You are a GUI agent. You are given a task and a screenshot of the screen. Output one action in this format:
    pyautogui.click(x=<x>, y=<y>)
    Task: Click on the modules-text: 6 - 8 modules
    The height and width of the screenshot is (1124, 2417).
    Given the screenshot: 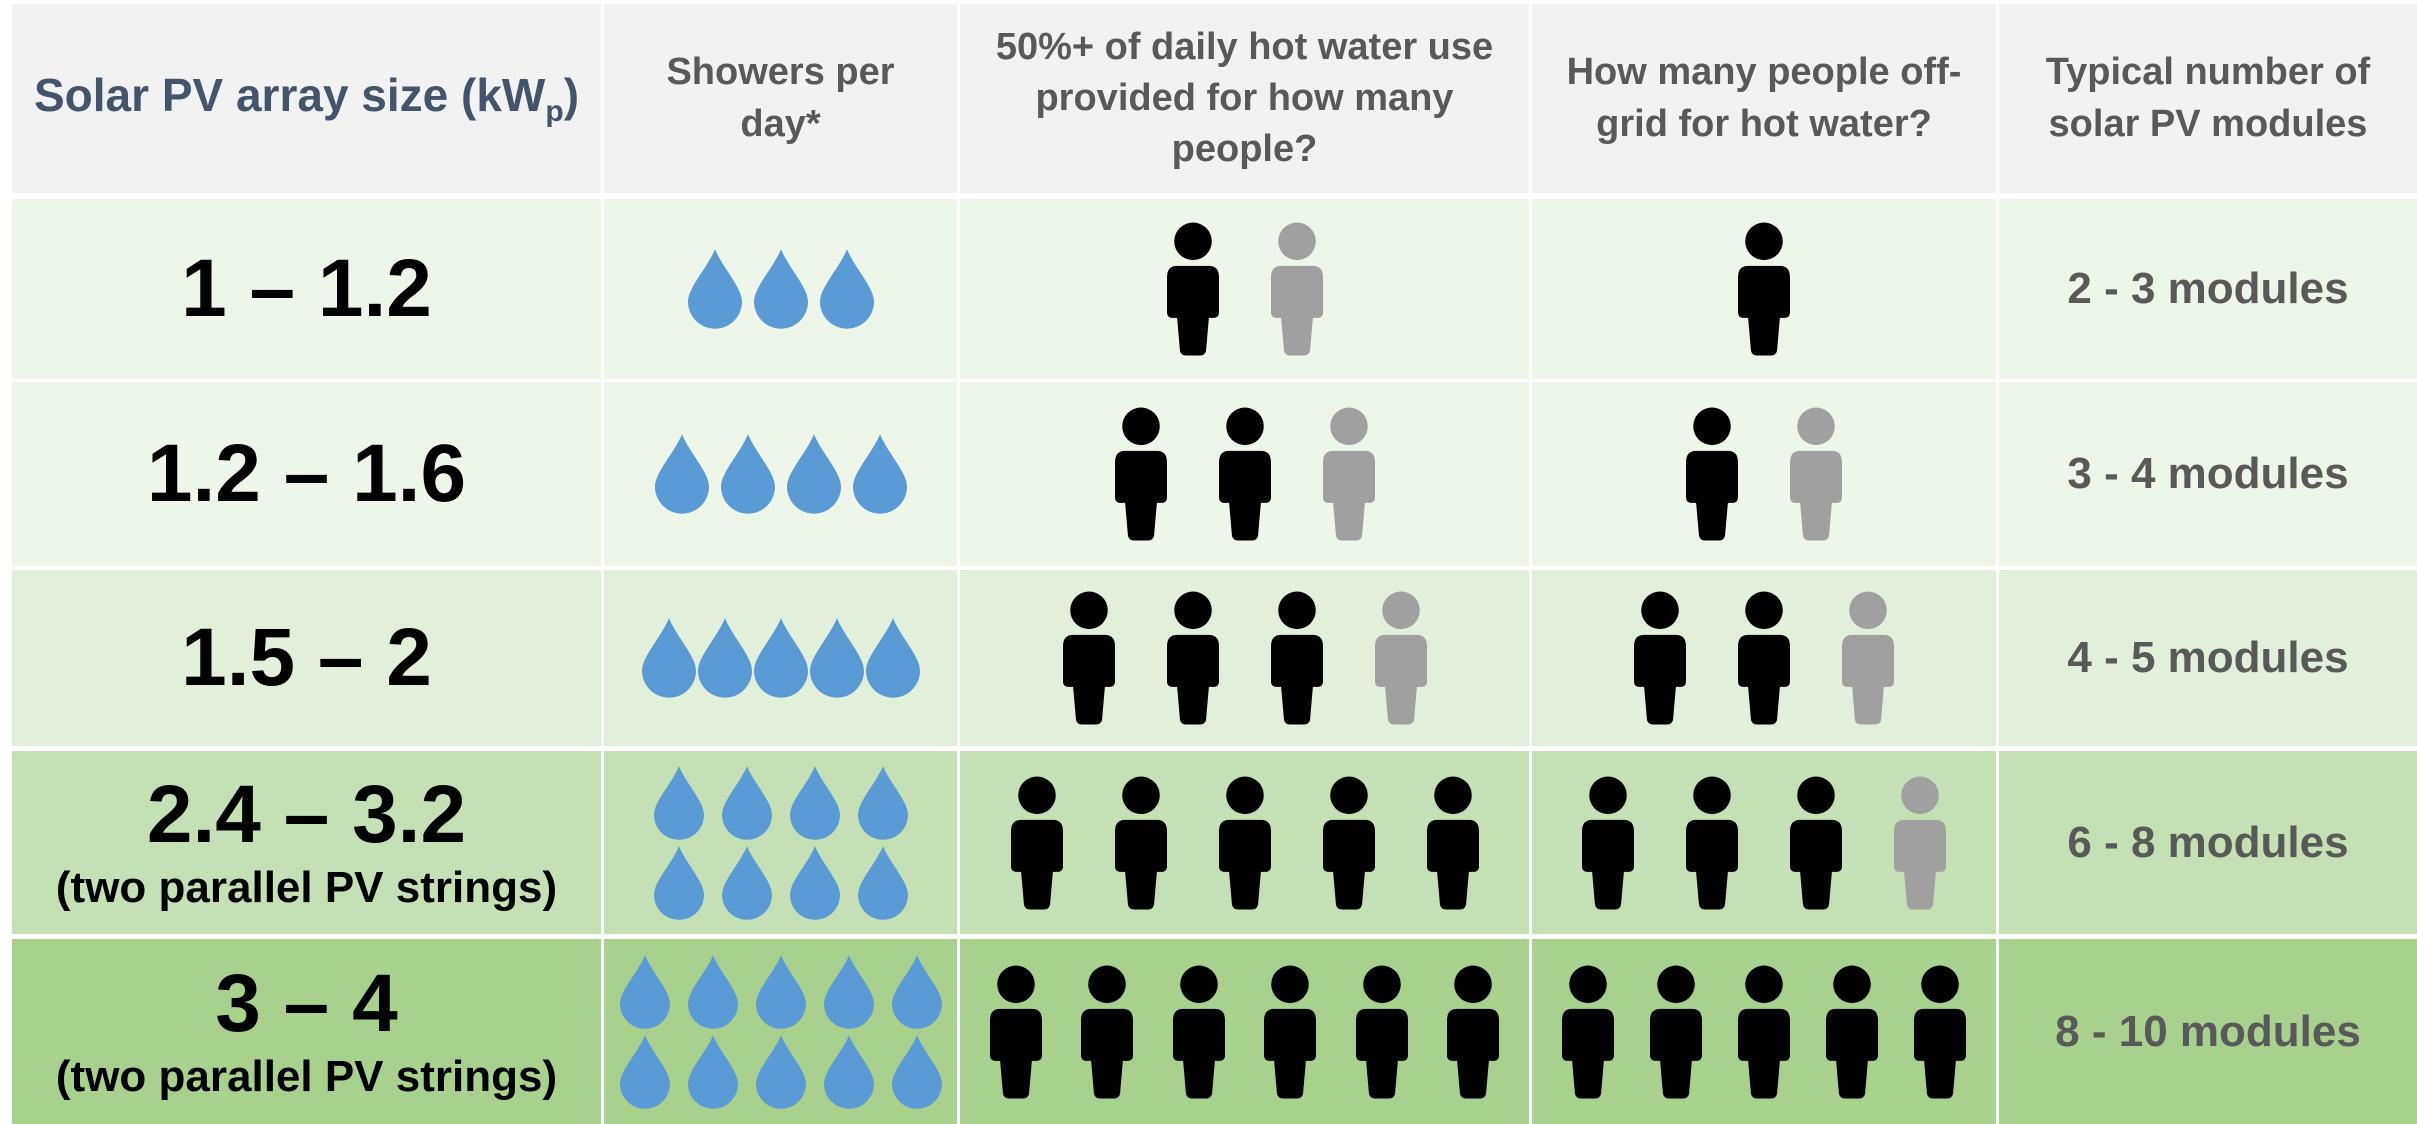 What is the action you would take?
    pyautogui.click(x=2208, y=842)
    